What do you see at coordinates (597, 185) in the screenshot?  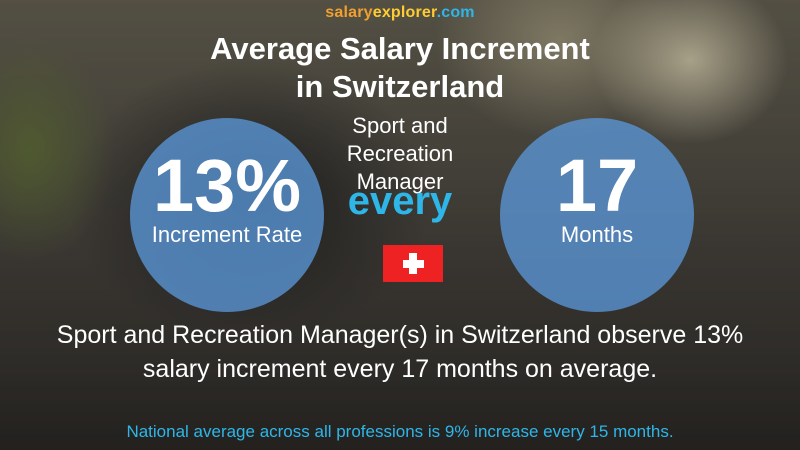 I see `months-value: 17` at bounding box center [597, 185].